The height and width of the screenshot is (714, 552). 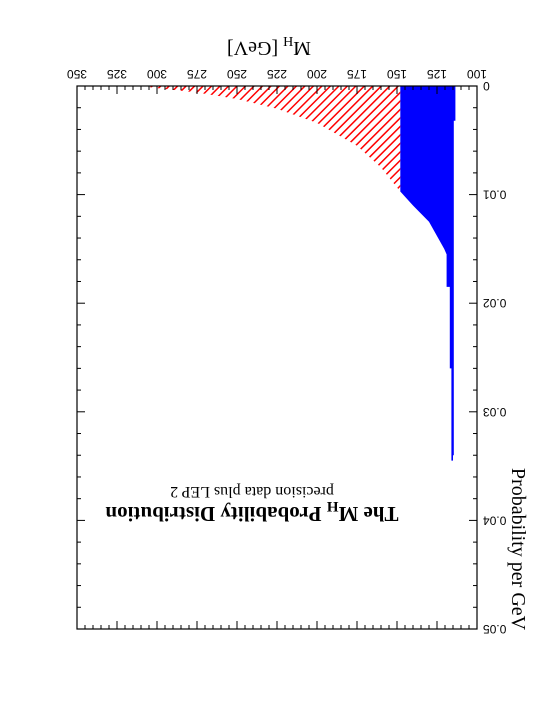 What do you see at coordinates (302, 48) in the screenshot?
I see `x-axis-title-main: M` at bounding box center [302, 48].